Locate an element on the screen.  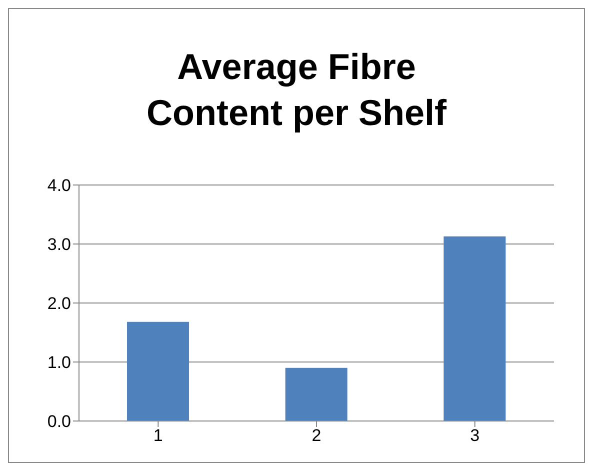
x-tick-label: 3 is located at coordinates (475, 436).